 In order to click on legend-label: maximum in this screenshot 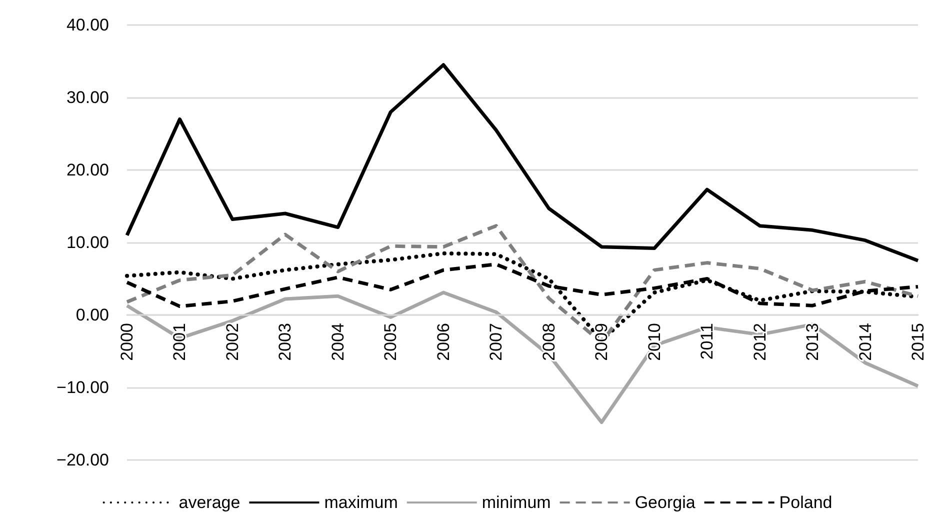, I will do `click(361, 502)`.